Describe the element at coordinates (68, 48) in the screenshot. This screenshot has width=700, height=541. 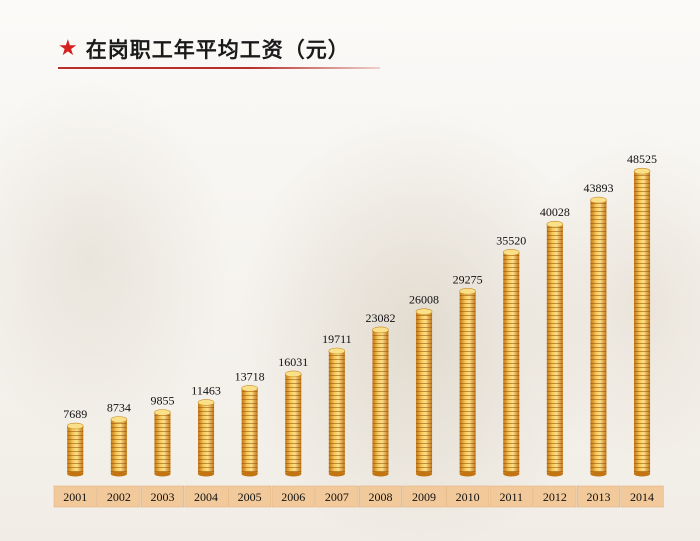
I see `red-star-icon: ★` at that location.